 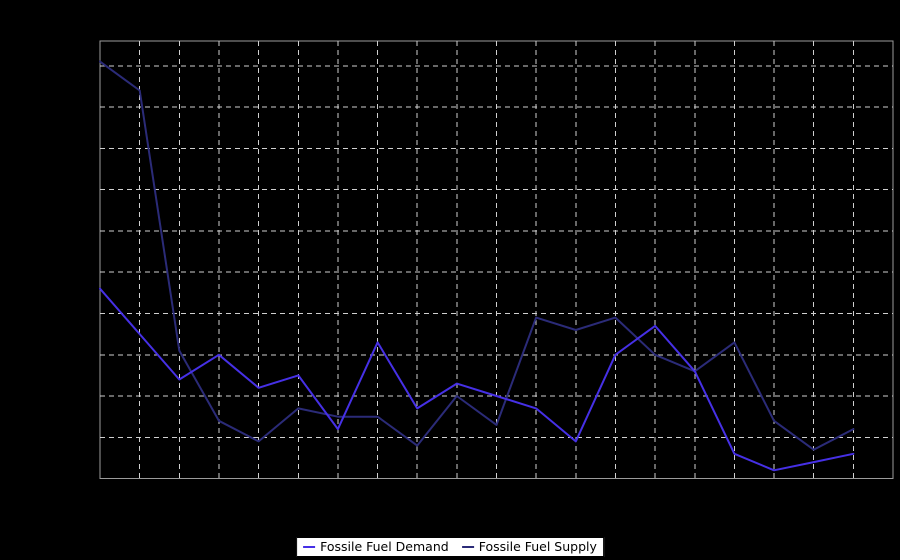 I want to click on legend-item-fossile-fuel-demand: Fossile Fuel Demand, so click(x=376, y=546).